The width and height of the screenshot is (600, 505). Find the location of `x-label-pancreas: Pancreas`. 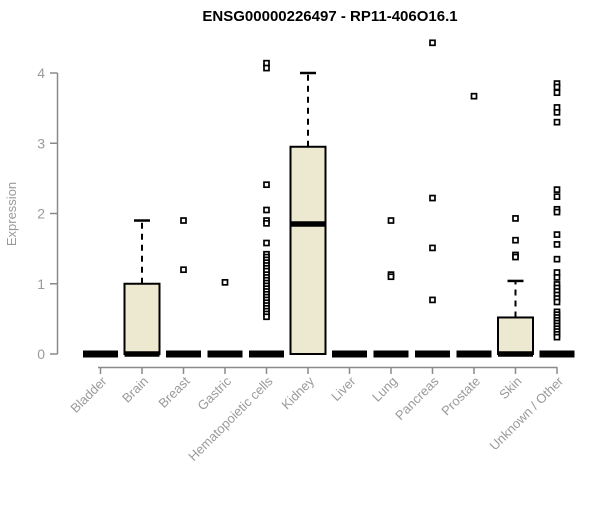

x-label-pancreas: Pancreas is located at coordinates (417, 398).